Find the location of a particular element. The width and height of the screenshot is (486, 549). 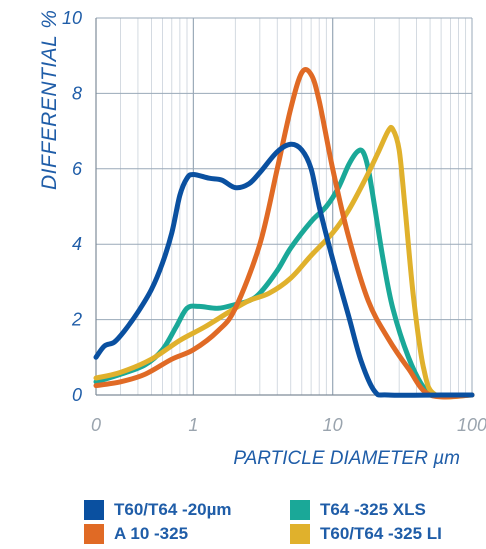

y-tick-label: 0 is located at coordinates (77, 395).